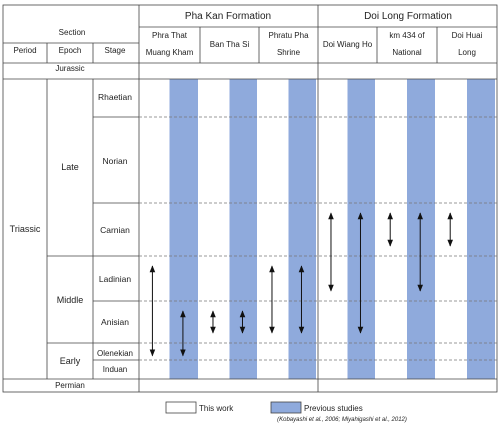  I want to click on epoch-early-label: Early, so click(70, 361).